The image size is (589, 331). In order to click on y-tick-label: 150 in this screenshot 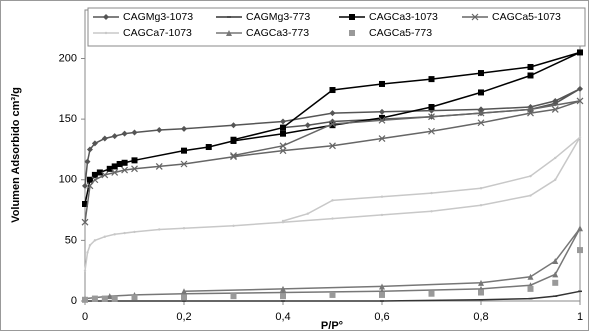, I will do `click(68, 119)`.